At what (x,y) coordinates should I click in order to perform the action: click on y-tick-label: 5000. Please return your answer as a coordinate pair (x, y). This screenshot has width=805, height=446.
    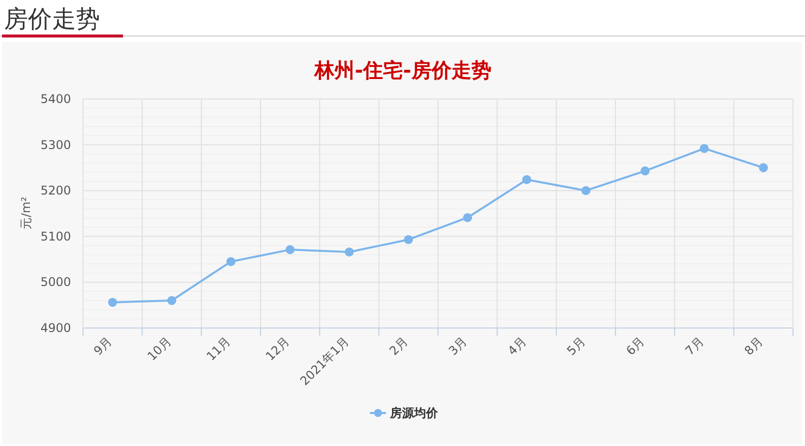
    Looking at the image, I should click on (55, 282).